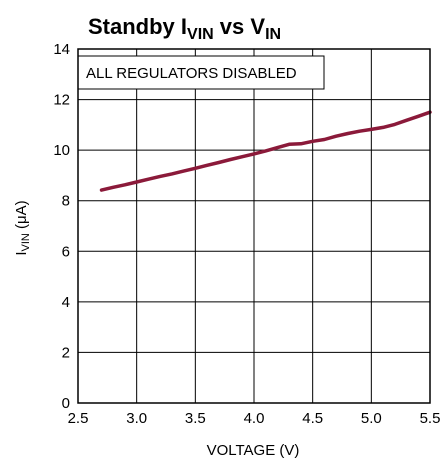  Describe the element at coordinates (26, 242) in the screenshot. I see `y-axis-title-sub: VIN` at that location.